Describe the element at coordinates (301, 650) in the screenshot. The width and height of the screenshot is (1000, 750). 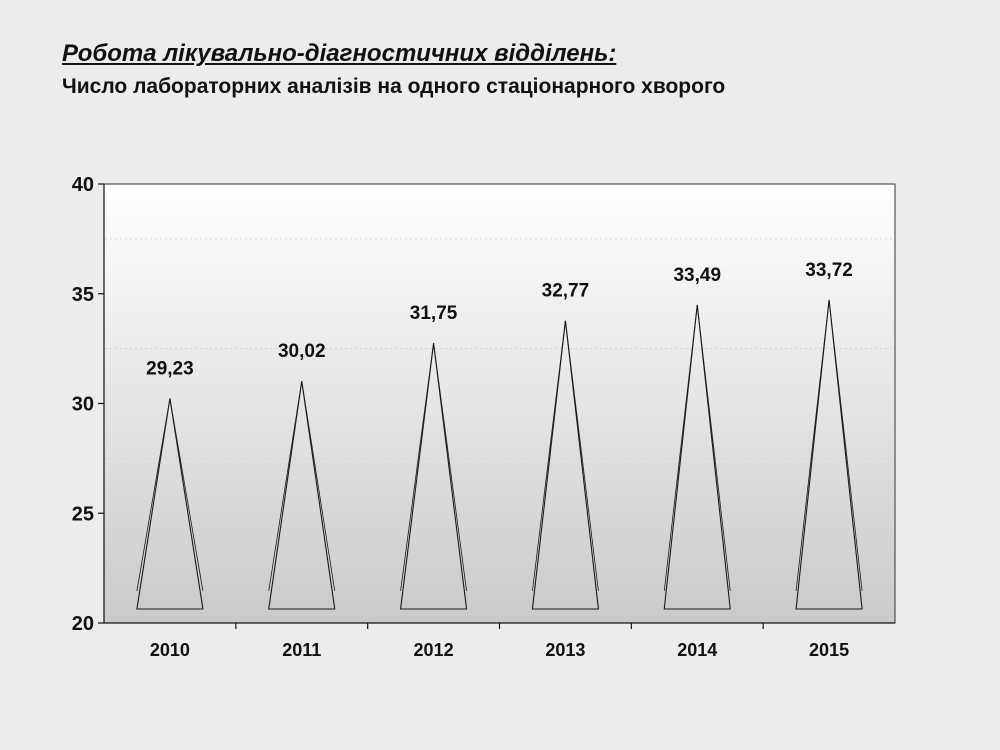
I see `x-tick-label: 2011` at that location.